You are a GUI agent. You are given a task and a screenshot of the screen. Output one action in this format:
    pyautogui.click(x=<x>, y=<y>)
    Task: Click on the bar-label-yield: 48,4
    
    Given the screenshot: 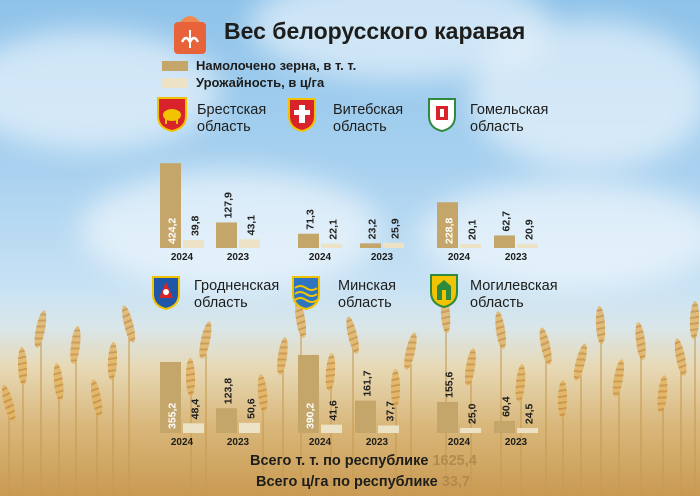 What is the action you would take?
    pyautogui.click(x=196, y=409)
    